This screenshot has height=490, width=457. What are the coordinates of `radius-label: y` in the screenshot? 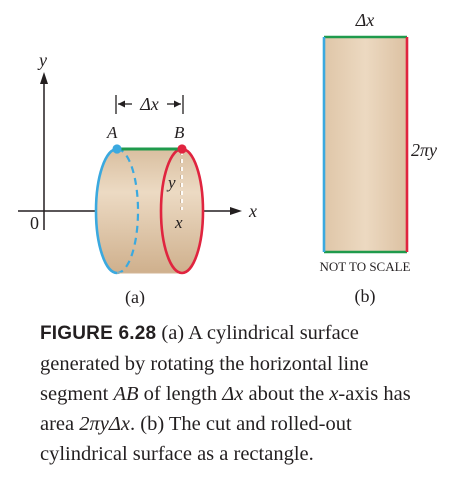 It's located at (171, 182).